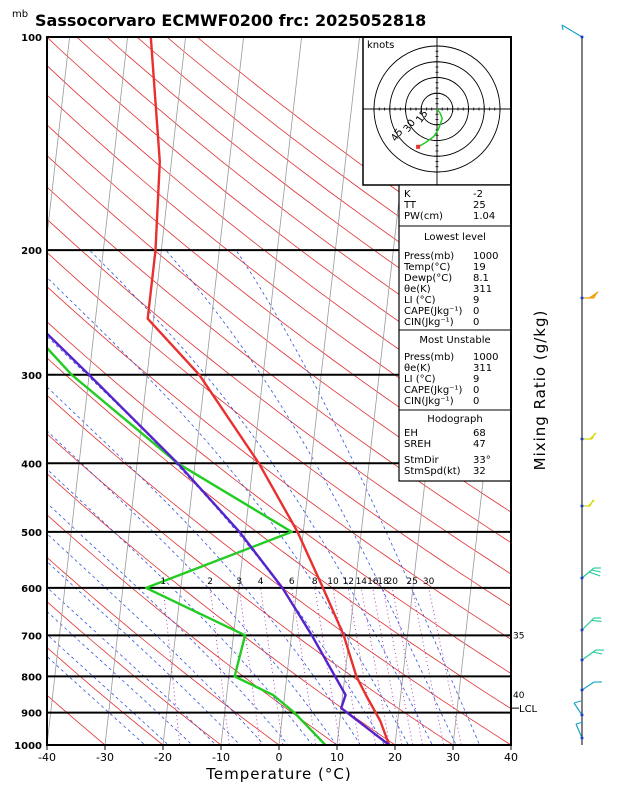 Image resolution: width=618 pixels, height=800 pixels. Describe the element at coordinates (395, 757) in the screenshot. I see `temperature-tick-label: 20` at that location.